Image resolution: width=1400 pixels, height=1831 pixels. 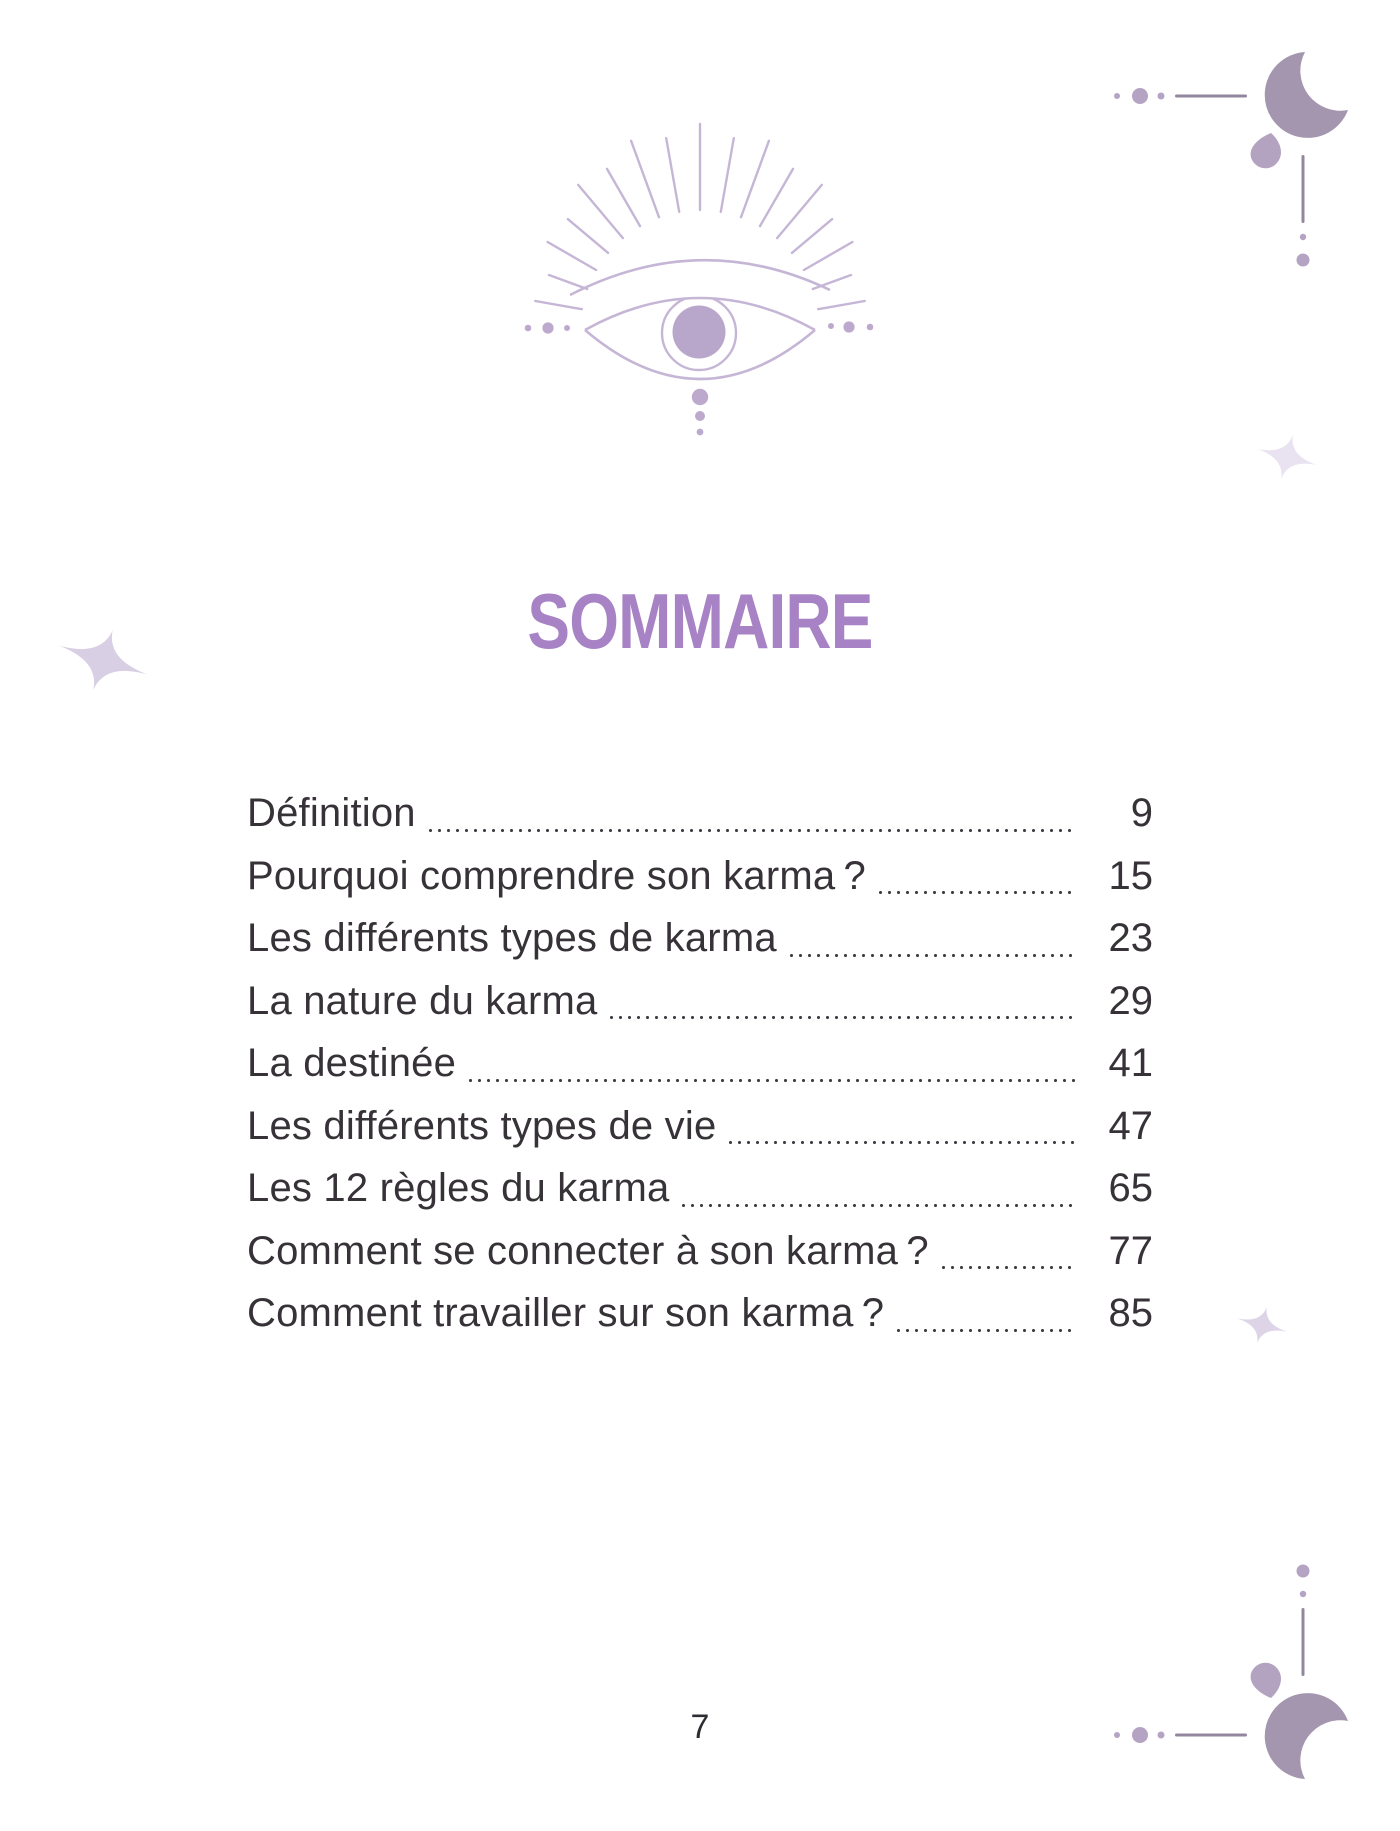 What do you see at coordinates (700, 412) in the screenshot?
I see `below-dots` at bounding box center [700, 412].